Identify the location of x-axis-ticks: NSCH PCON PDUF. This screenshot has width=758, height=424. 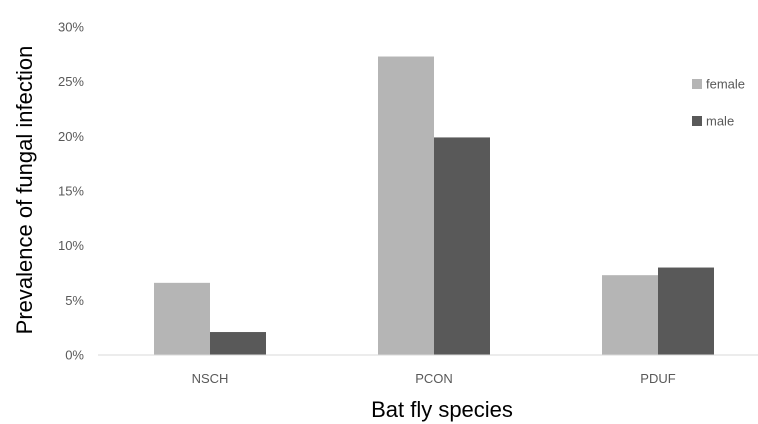
(434, 378).